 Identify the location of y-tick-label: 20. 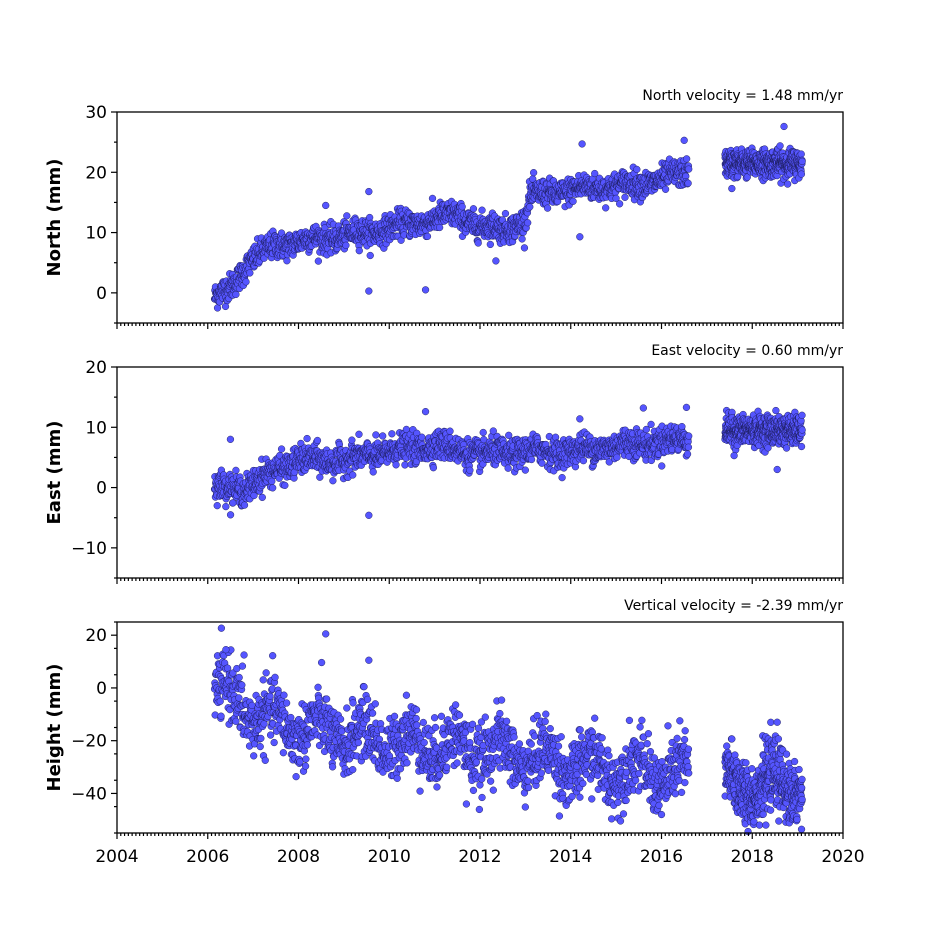
(96, 368).